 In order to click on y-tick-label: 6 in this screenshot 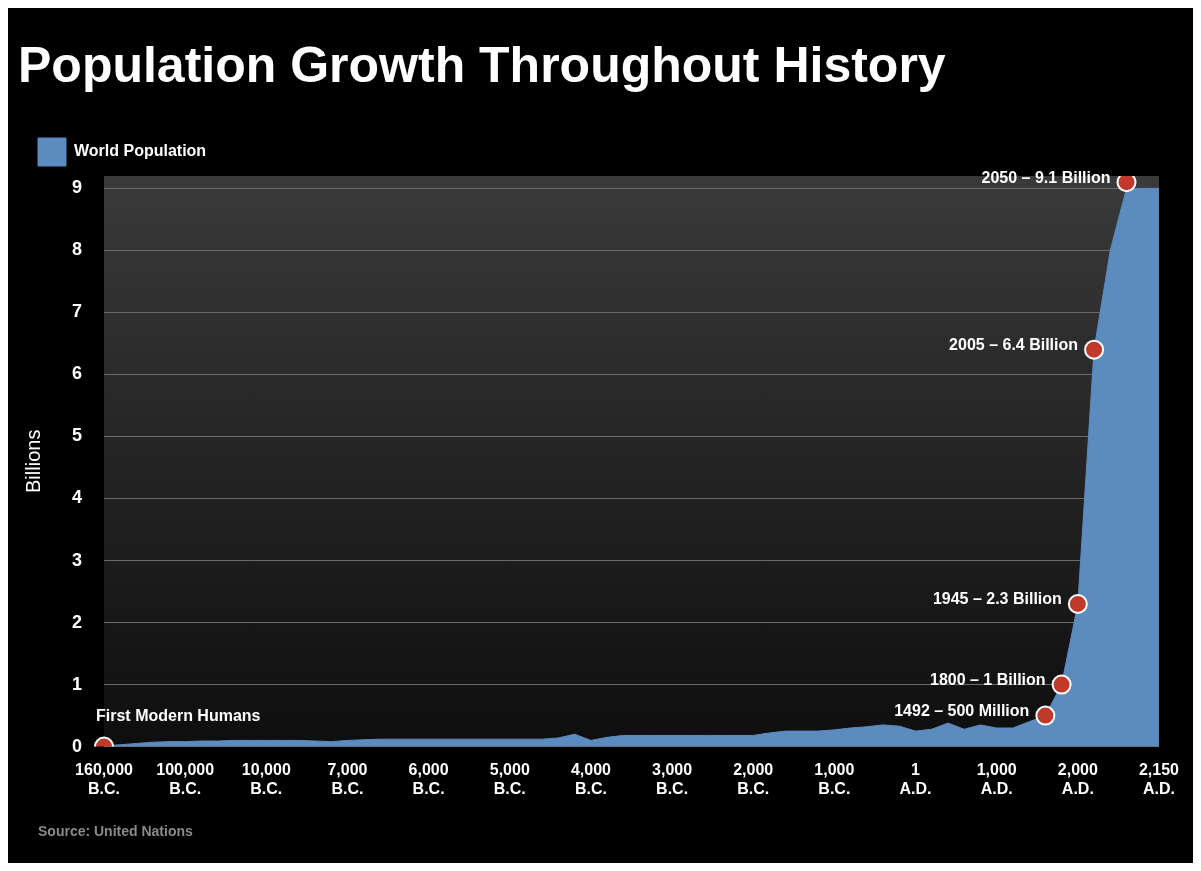, I will do `click(77, 373)`.